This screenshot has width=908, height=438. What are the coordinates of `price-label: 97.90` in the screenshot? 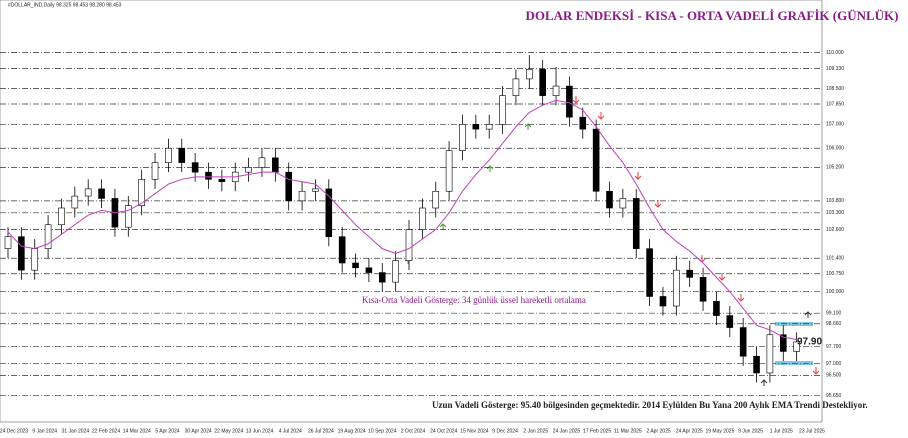 It's located at (809, 342).